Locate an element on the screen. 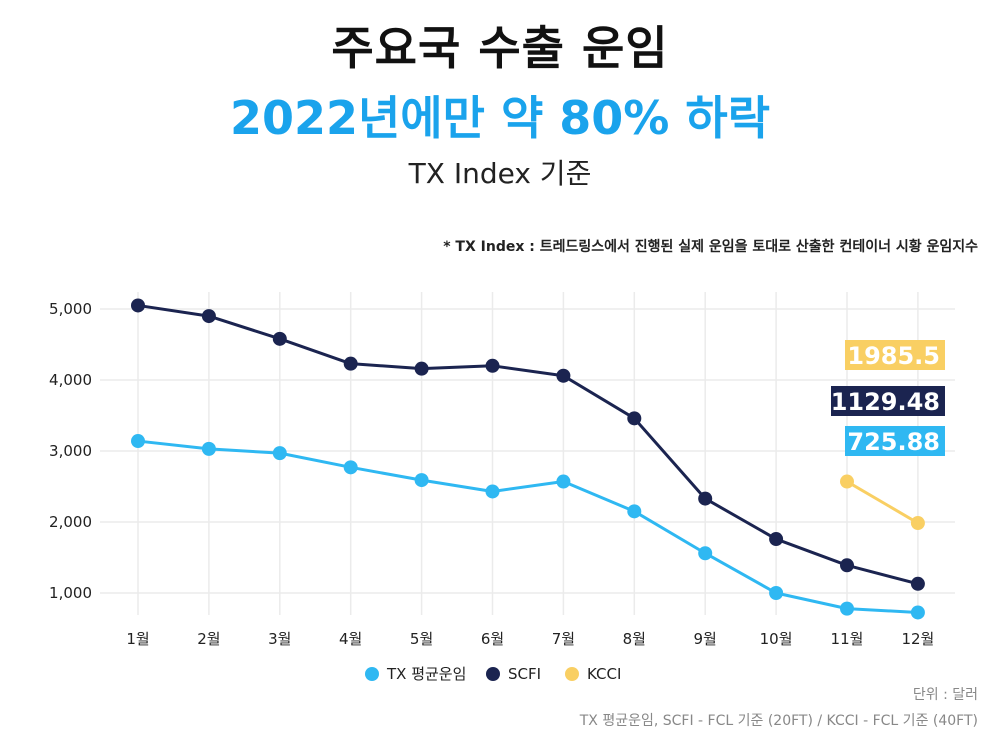 This screenshot has width=1000, height=746. x-tick-label: 1월 is located at coordinates (137, 639).